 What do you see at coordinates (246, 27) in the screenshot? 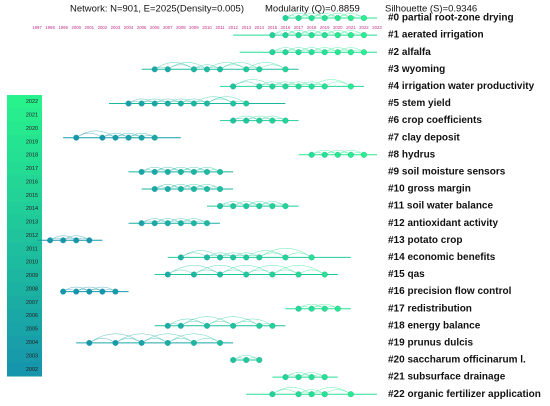
I see `year-label: 2013` at bounding box center [246, 27].